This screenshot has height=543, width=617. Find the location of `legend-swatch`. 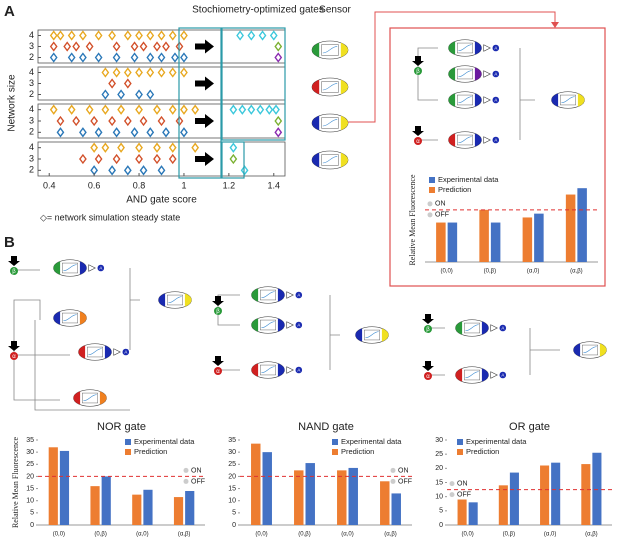

legend-swatch is located at coordinates (432, 180).